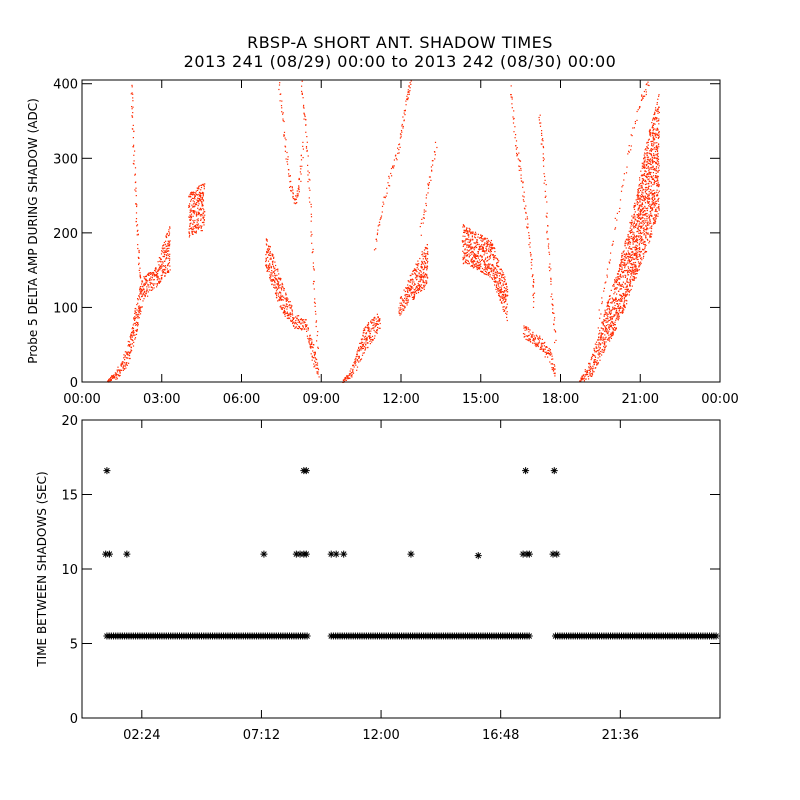 The image size is (800, 800). Describe the element at coordinates (560, 399) in the screenshot. I see `top-x-tick-label: 18:00` at that location.